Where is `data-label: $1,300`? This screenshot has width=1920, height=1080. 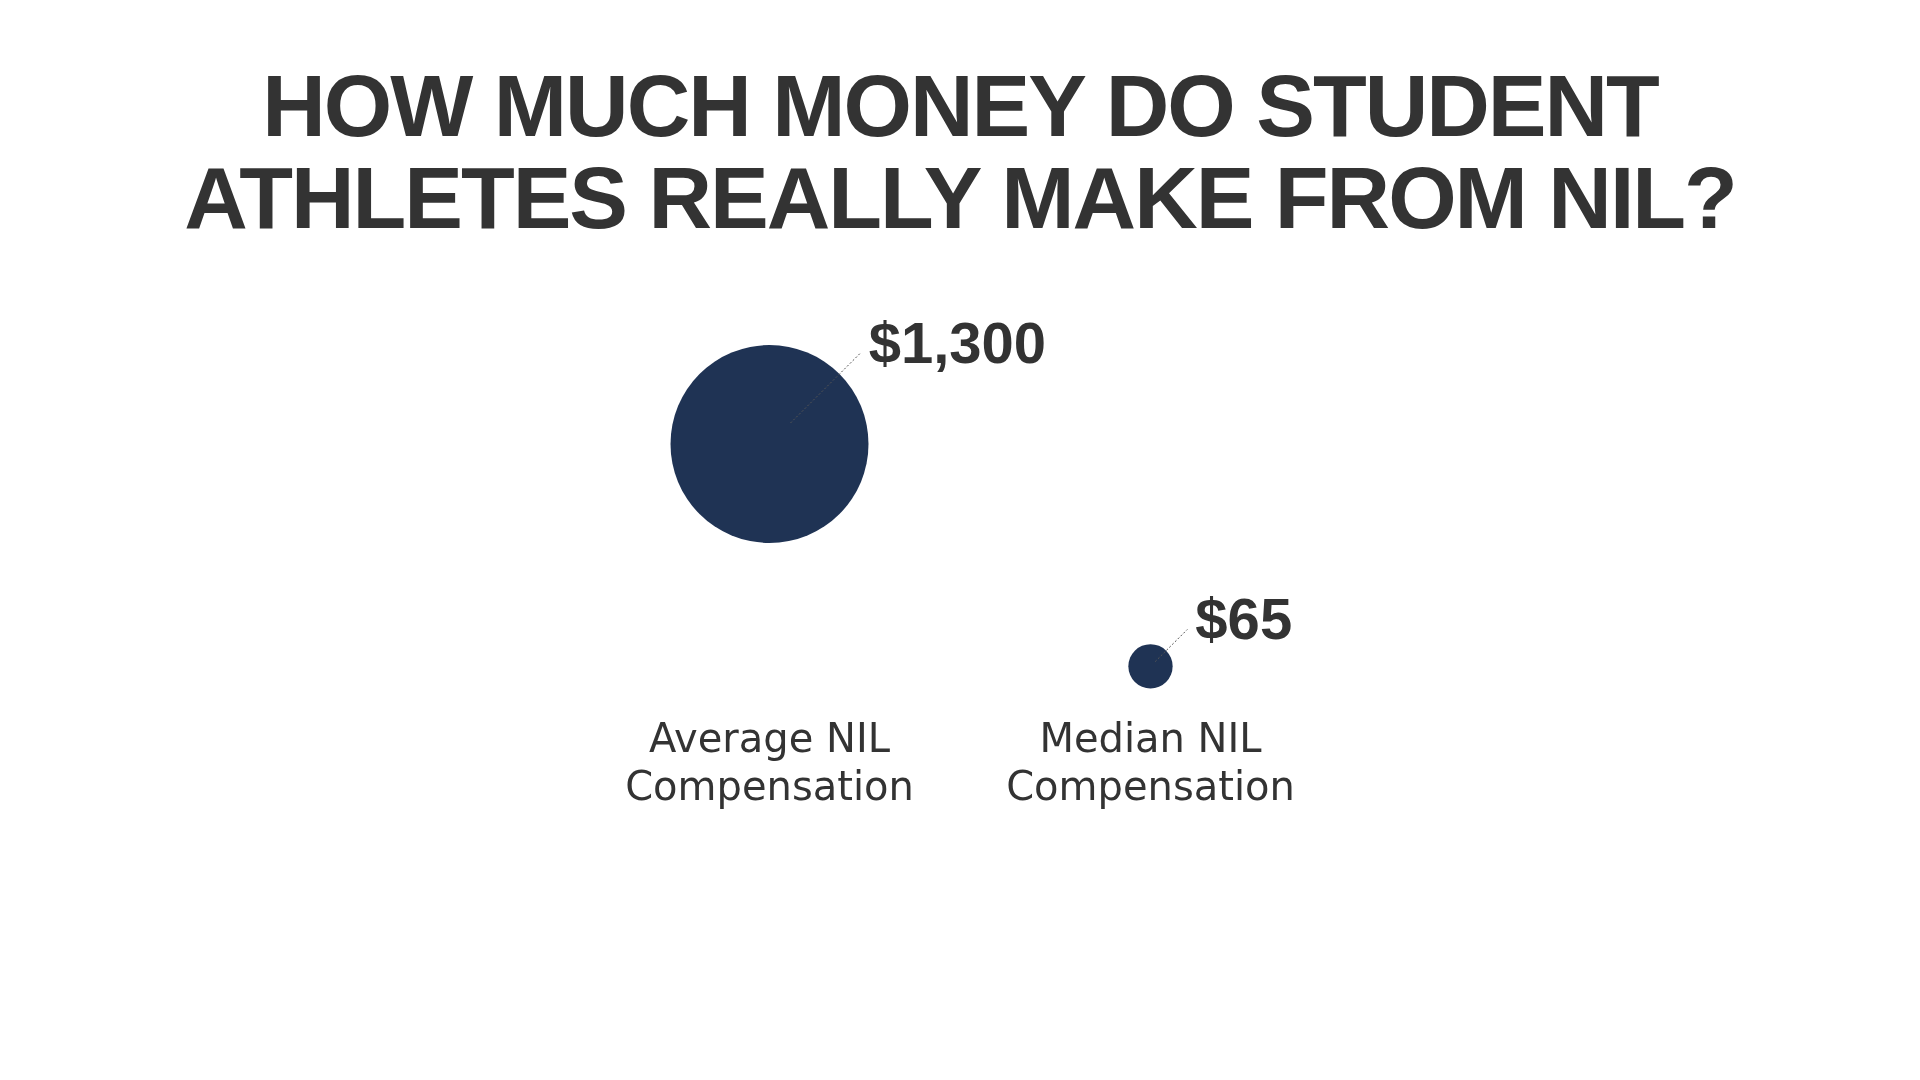 data-label: $1,300 is located at coordinates (957, 342).